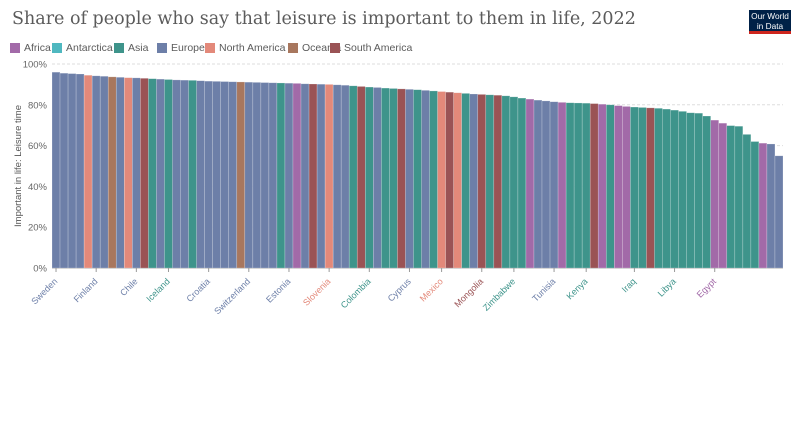 The width and height of the screenshot is (800, 432). I want to click on x-tick-label: Iraq, so click(629, 285).